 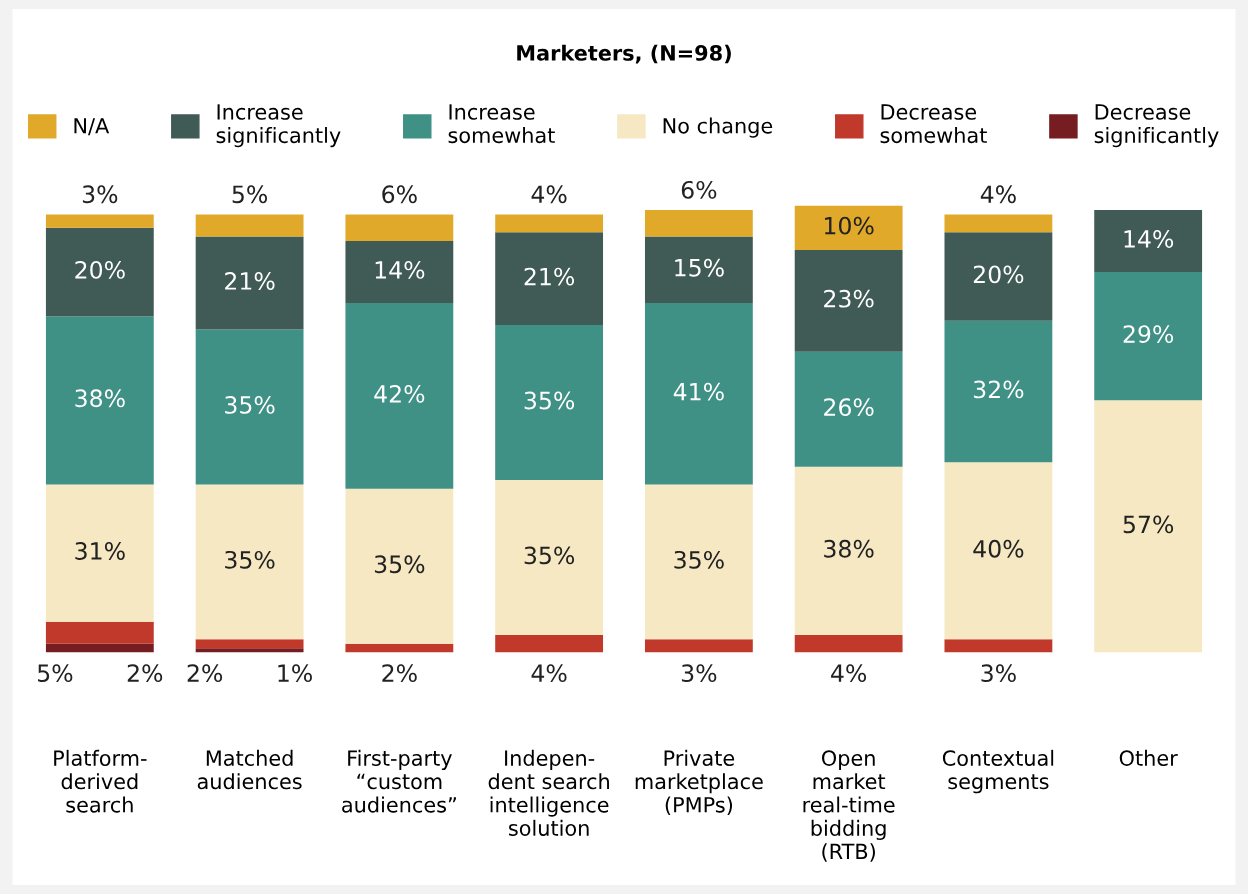 I want to click on data-label: 15%, so click(x=699, y=267).